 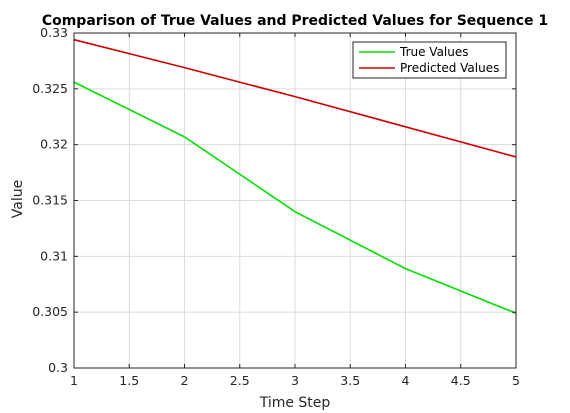 What do you see at coordinates (18, 199) in the screenshot?
I see `y-axis-label: Value` at bounding box center [18, 199].